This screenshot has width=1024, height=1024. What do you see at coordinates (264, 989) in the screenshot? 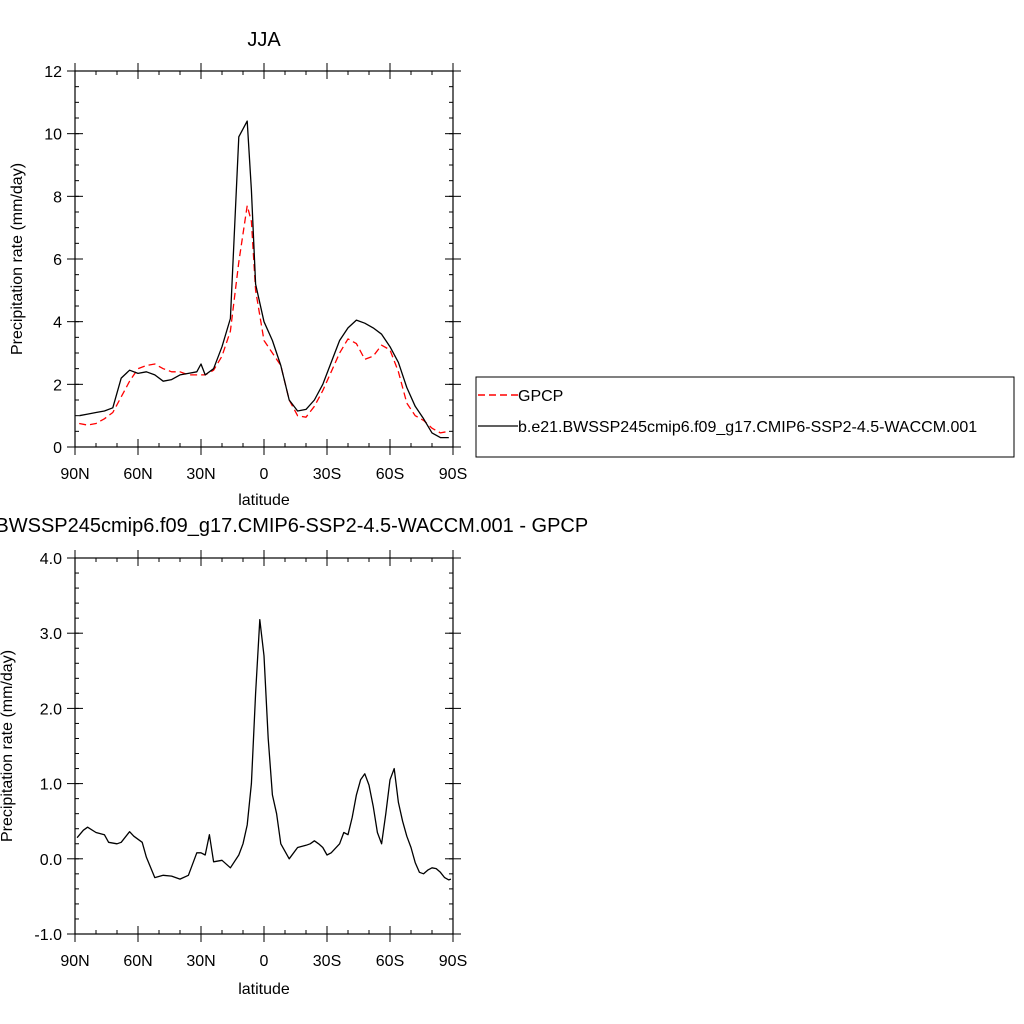
I see `bottom-panel-x-axis-label: latitude` at bounding box center [264, 989].